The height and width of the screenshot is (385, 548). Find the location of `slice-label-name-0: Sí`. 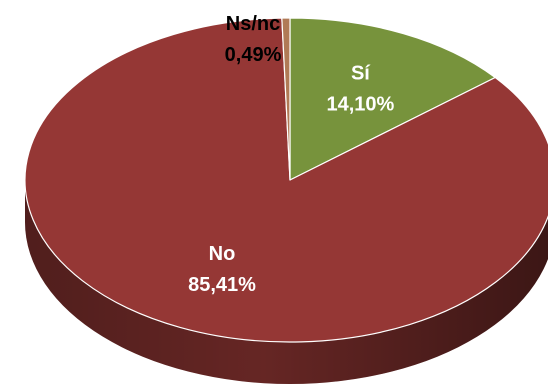

slice-label-name-0: Sí is located at coordinates (361, 73).